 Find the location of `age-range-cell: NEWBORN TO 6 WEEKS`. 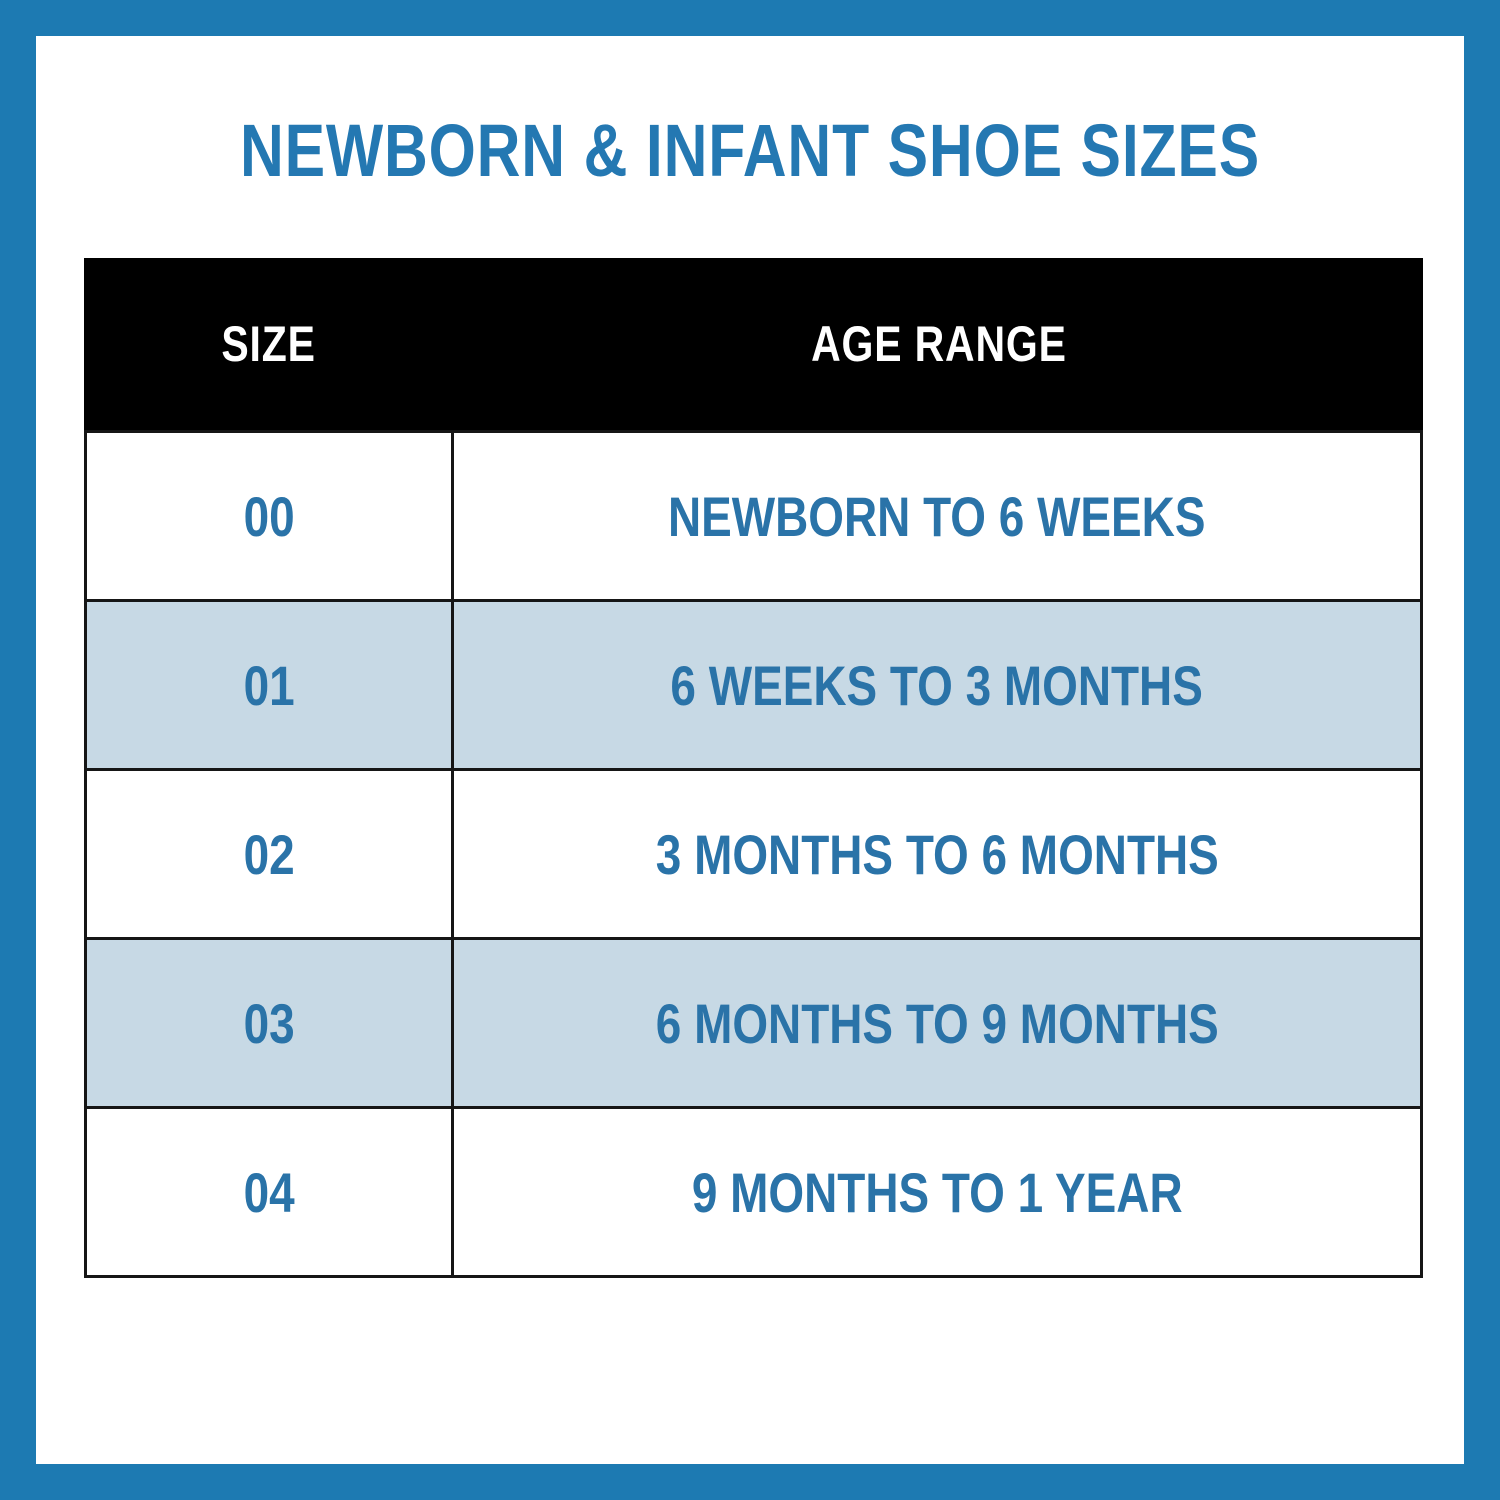

age-range-cell: NEWBORN TO 6 WEEKS is located at coordinates (937, 516).